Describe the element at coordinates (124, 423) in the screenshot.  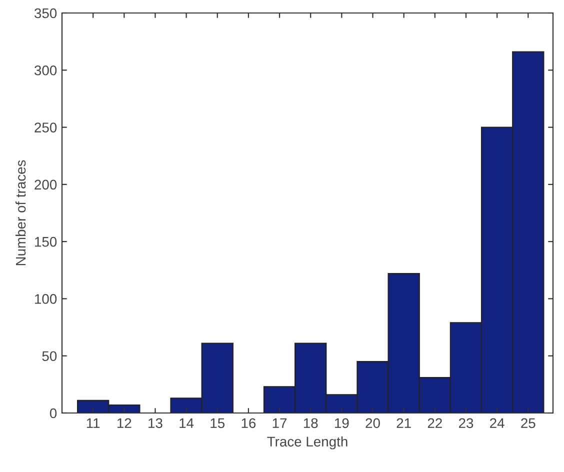
I see `x-tick-label: 12` at that location.